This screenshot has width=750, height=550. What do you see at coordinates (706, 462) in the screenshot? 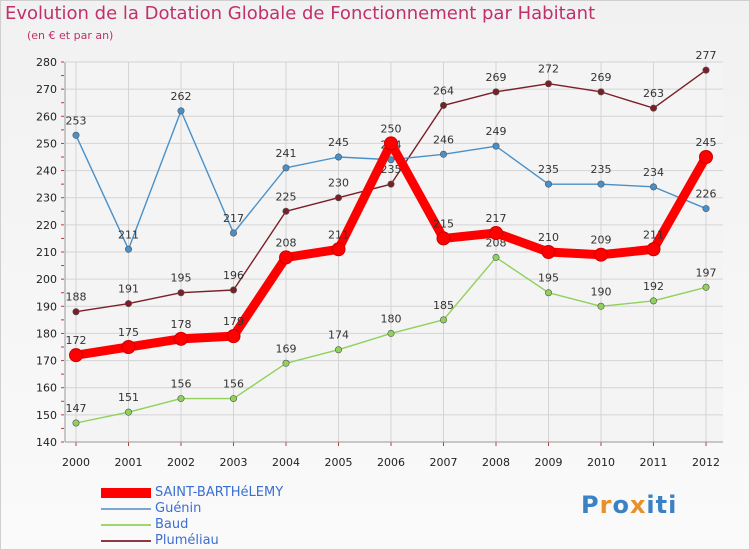
I see `x-tick-label: 2012` at bounding box center [706, 462].